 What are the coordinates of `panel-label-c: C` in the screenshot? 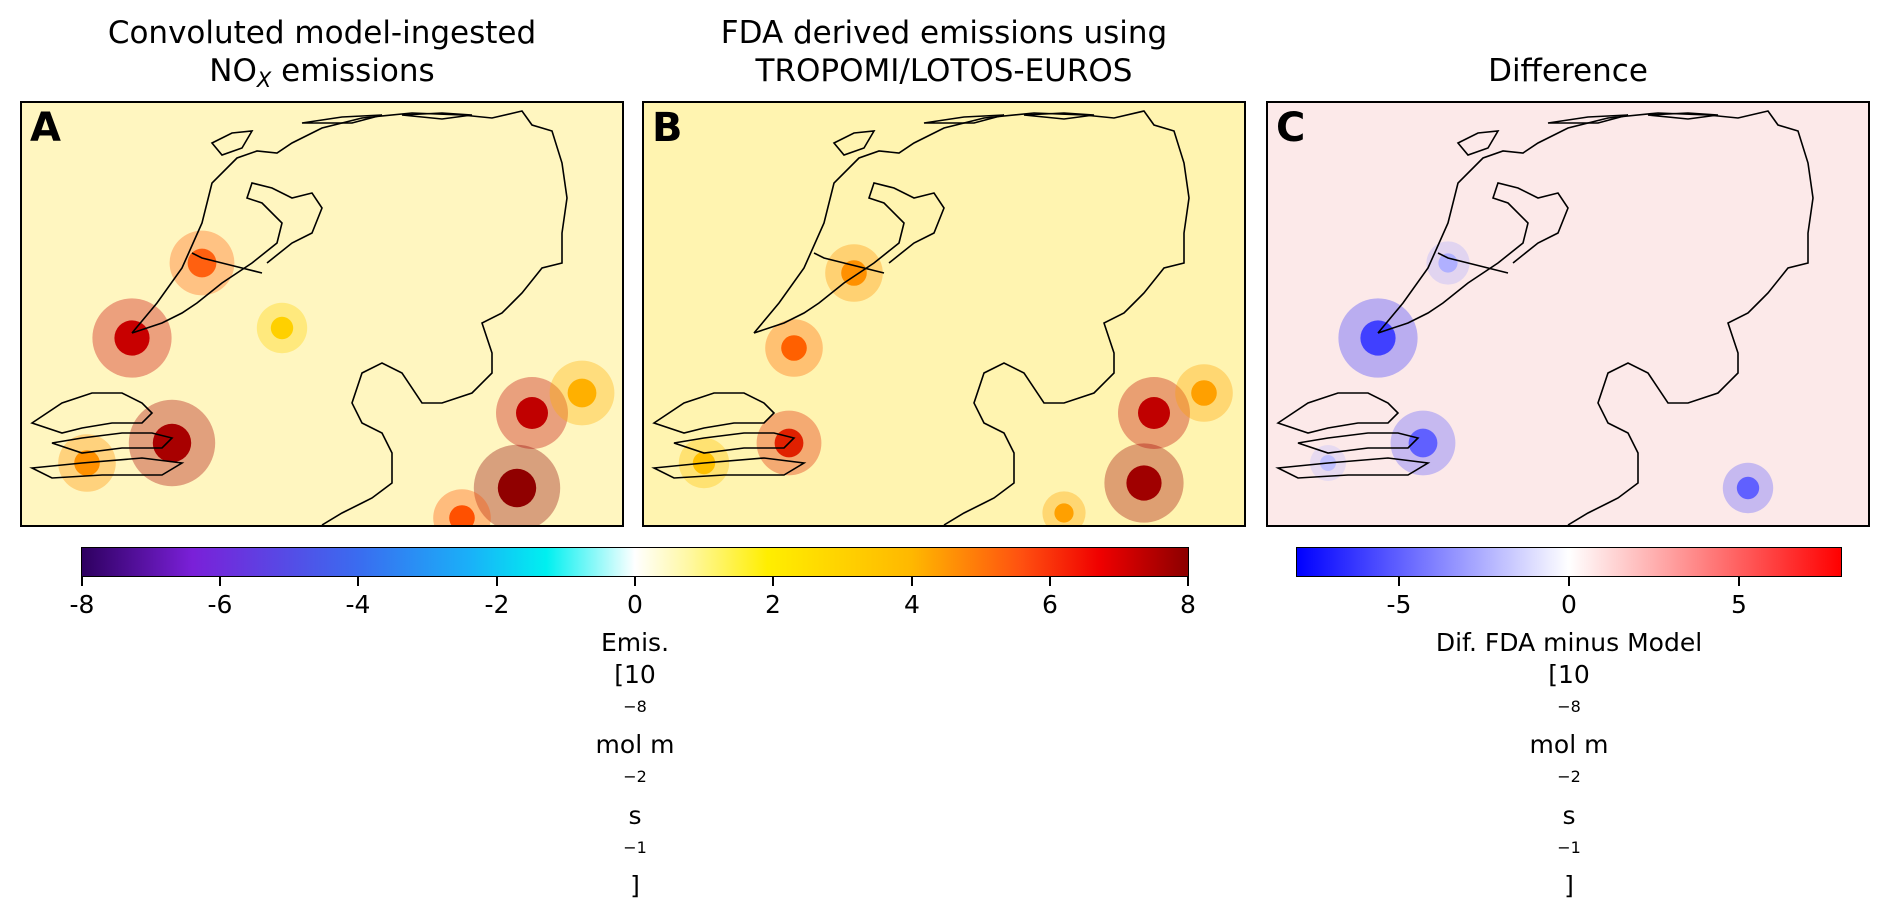 It's located at (1291, 128).